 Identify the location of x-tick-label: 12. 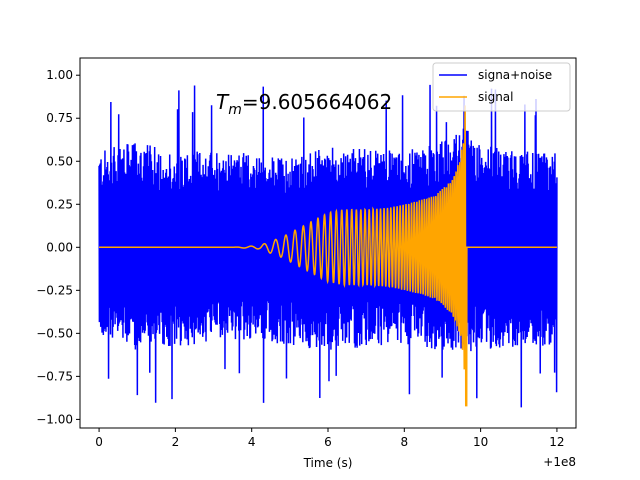
(556, 442).